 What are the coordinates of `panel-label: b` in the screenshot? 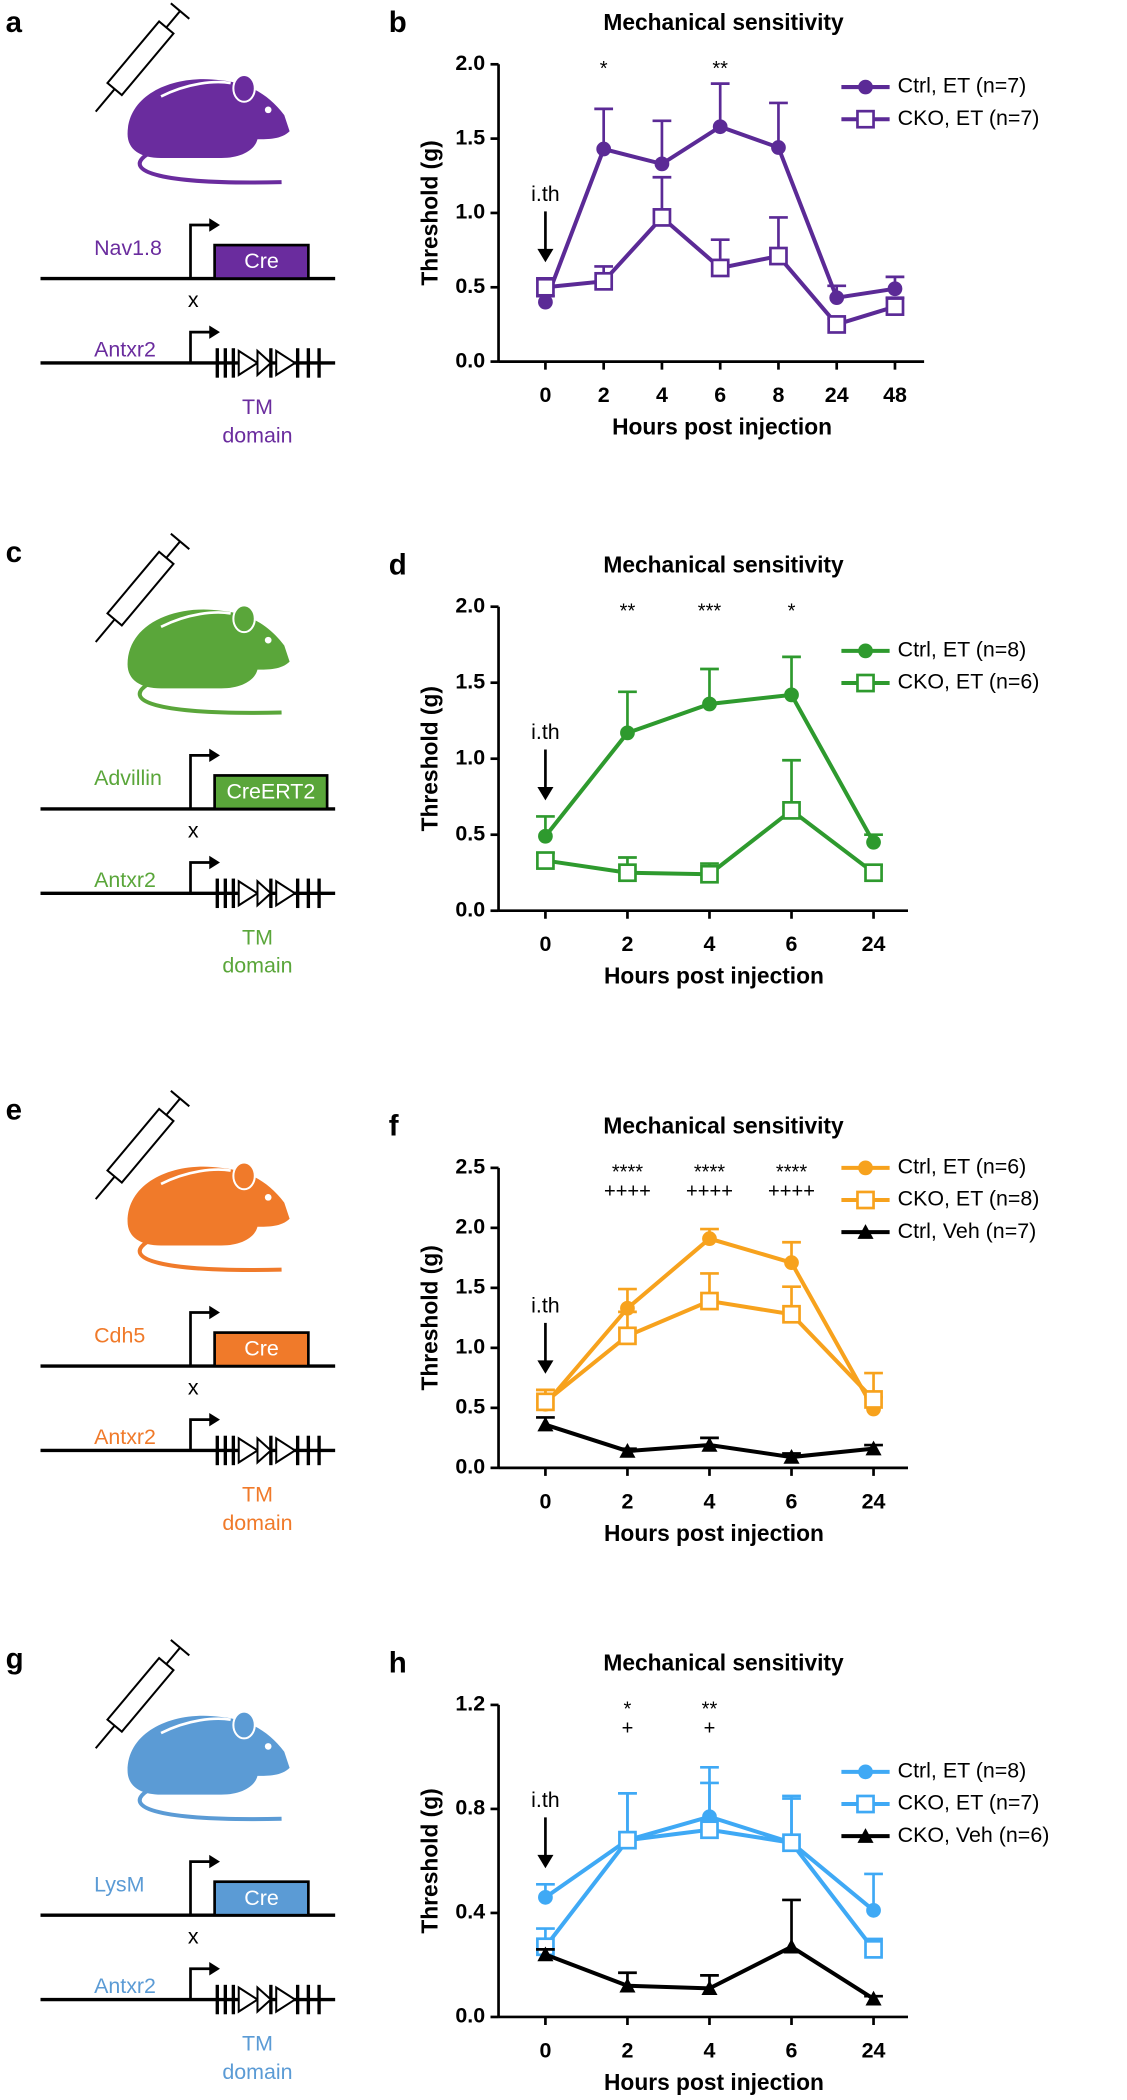 It's located at (398, 22).